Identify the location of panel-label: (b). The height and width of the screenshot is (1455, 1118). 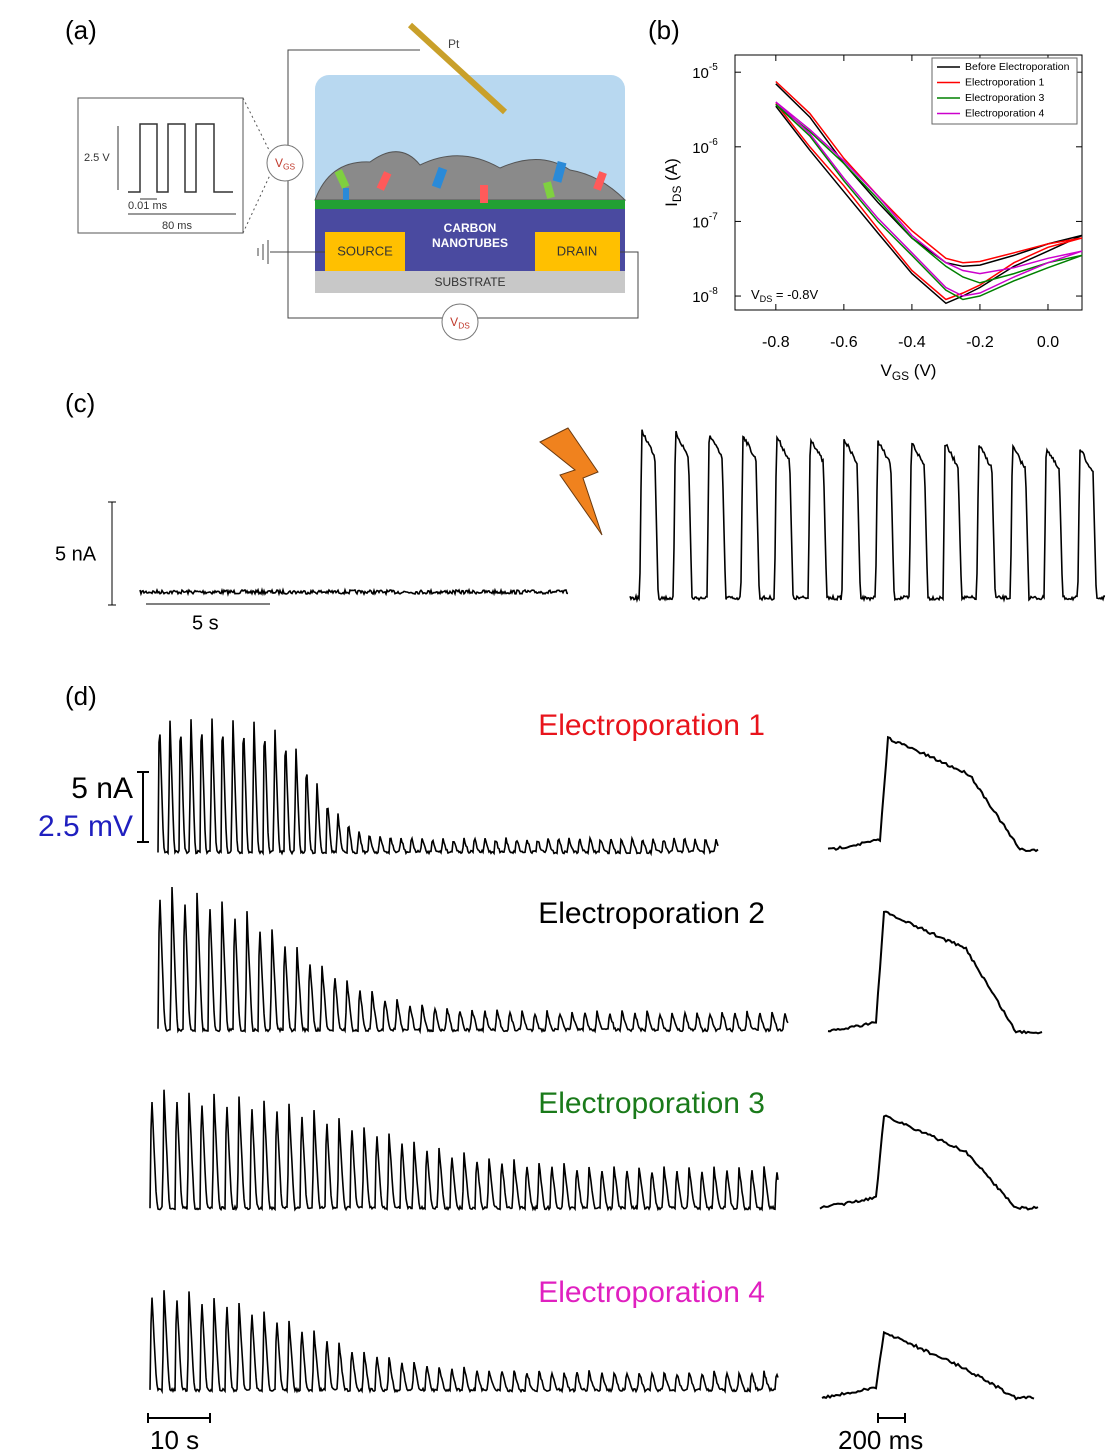
(664, 30).